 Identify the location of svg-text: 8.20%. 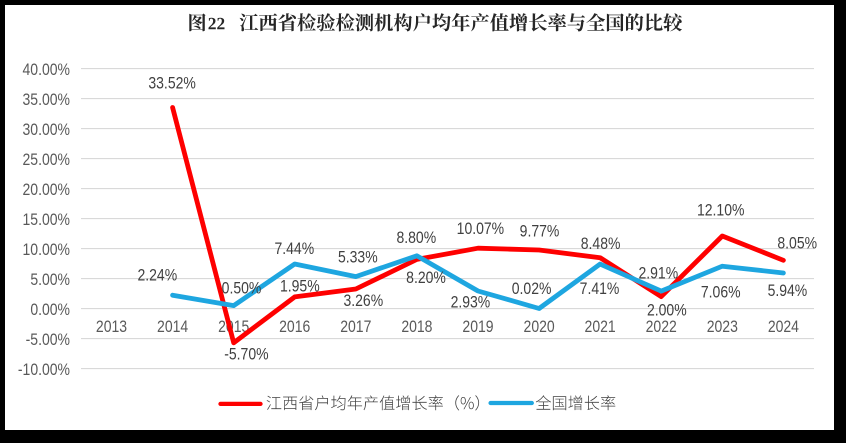
(426, 278).